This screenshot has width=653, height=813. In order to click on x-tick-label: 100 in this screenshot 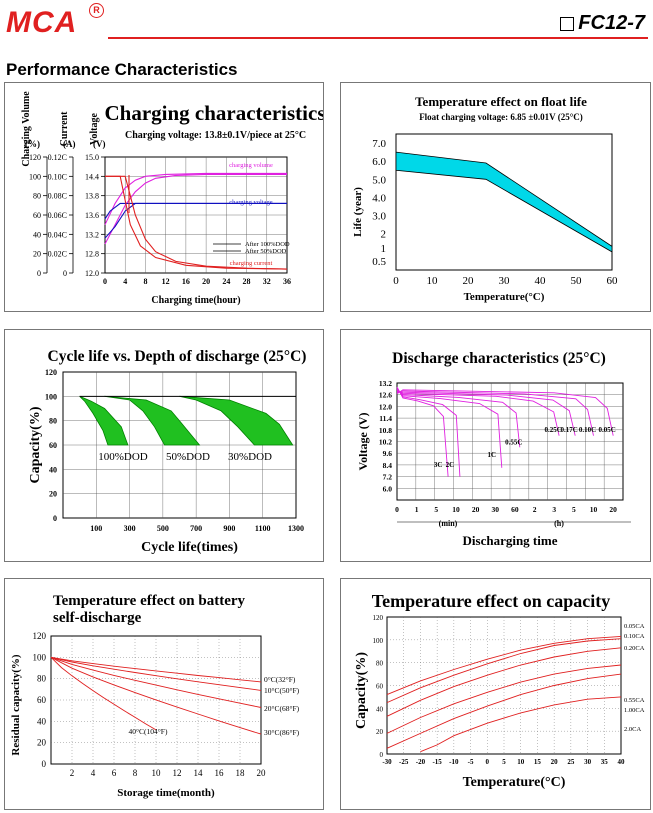, I will do `click(96, 528)`.